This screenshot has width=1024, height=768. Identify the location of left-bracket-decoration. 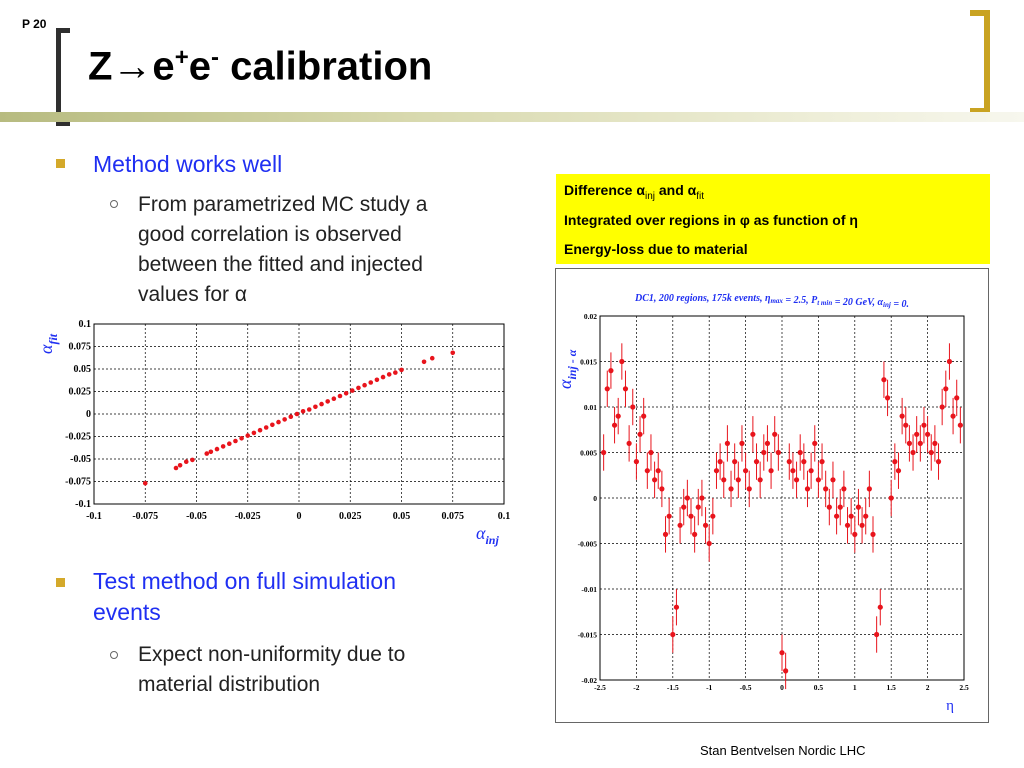
(63, 77).